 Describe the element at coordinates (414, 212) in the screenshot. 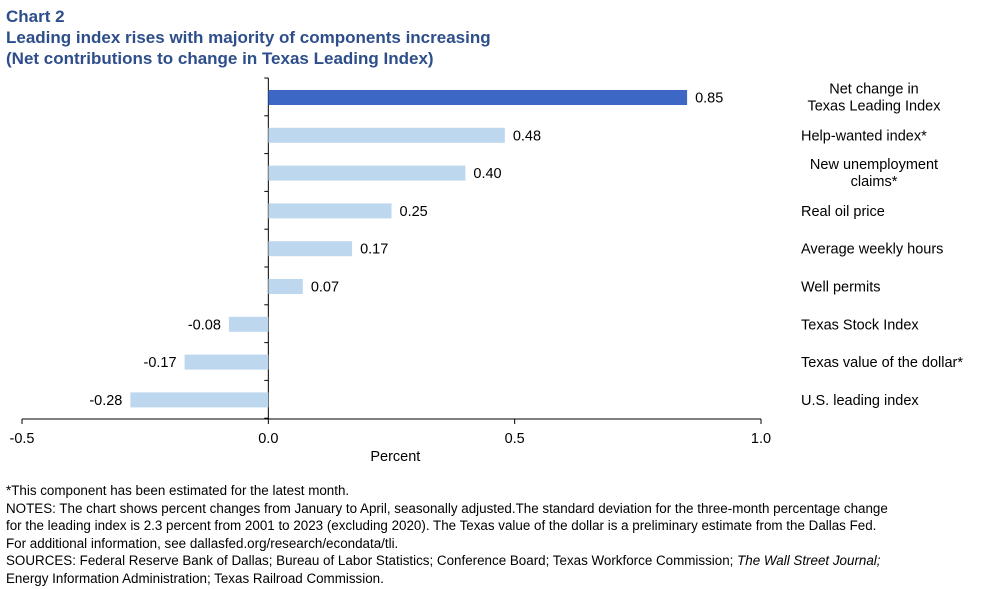

I see `bar-value-label: 0.25` at that location.